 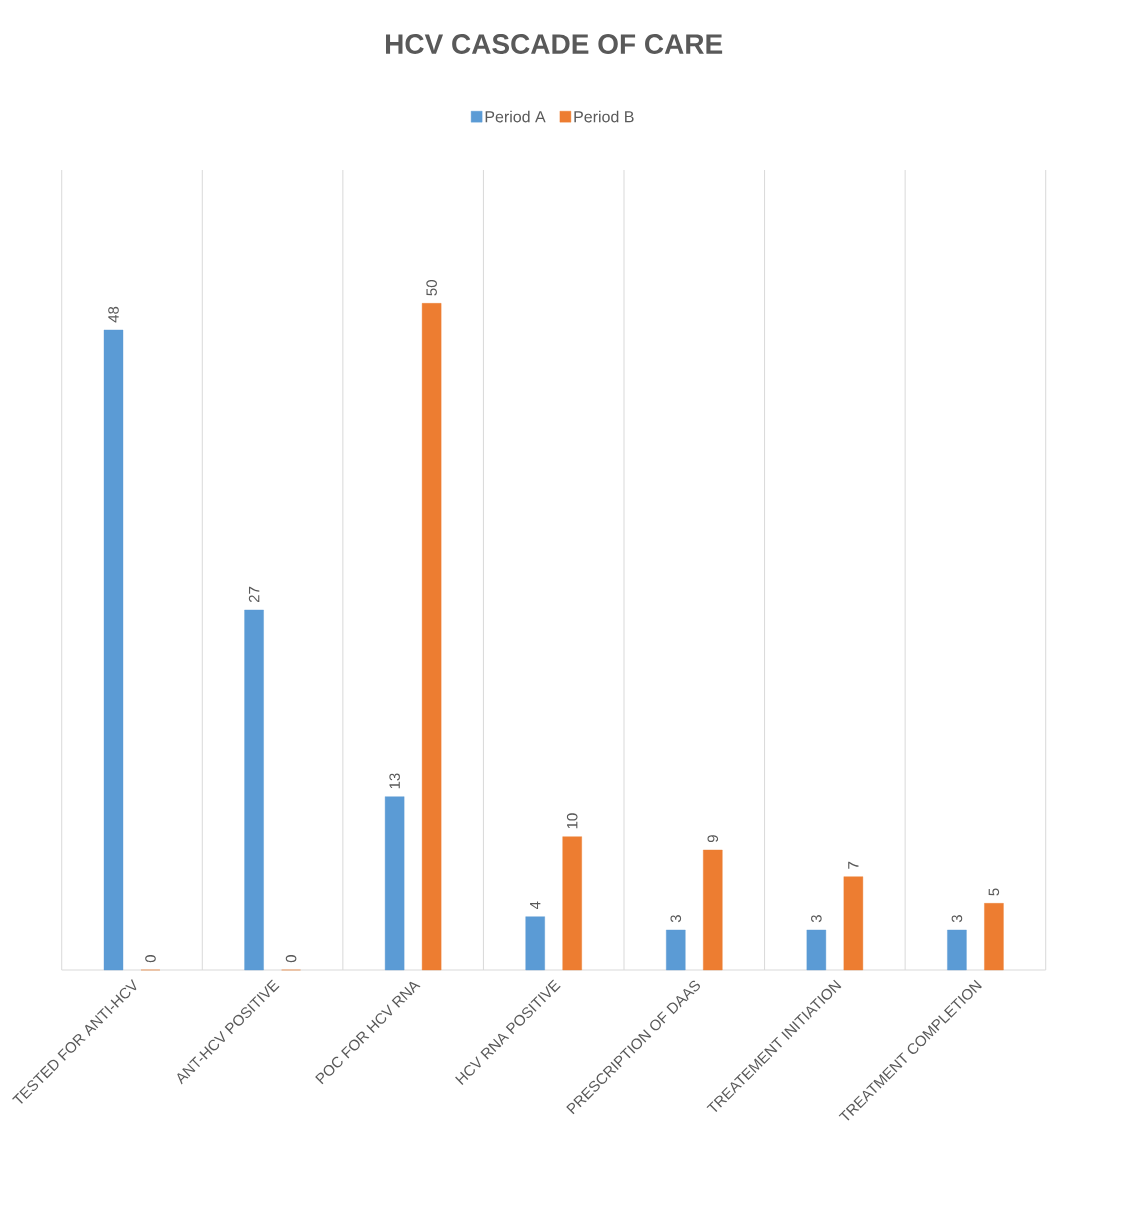 What do you see at coordinates (535, 905) in the screenshot?
I see `data-label: 4` at bounding box center [535, 905].